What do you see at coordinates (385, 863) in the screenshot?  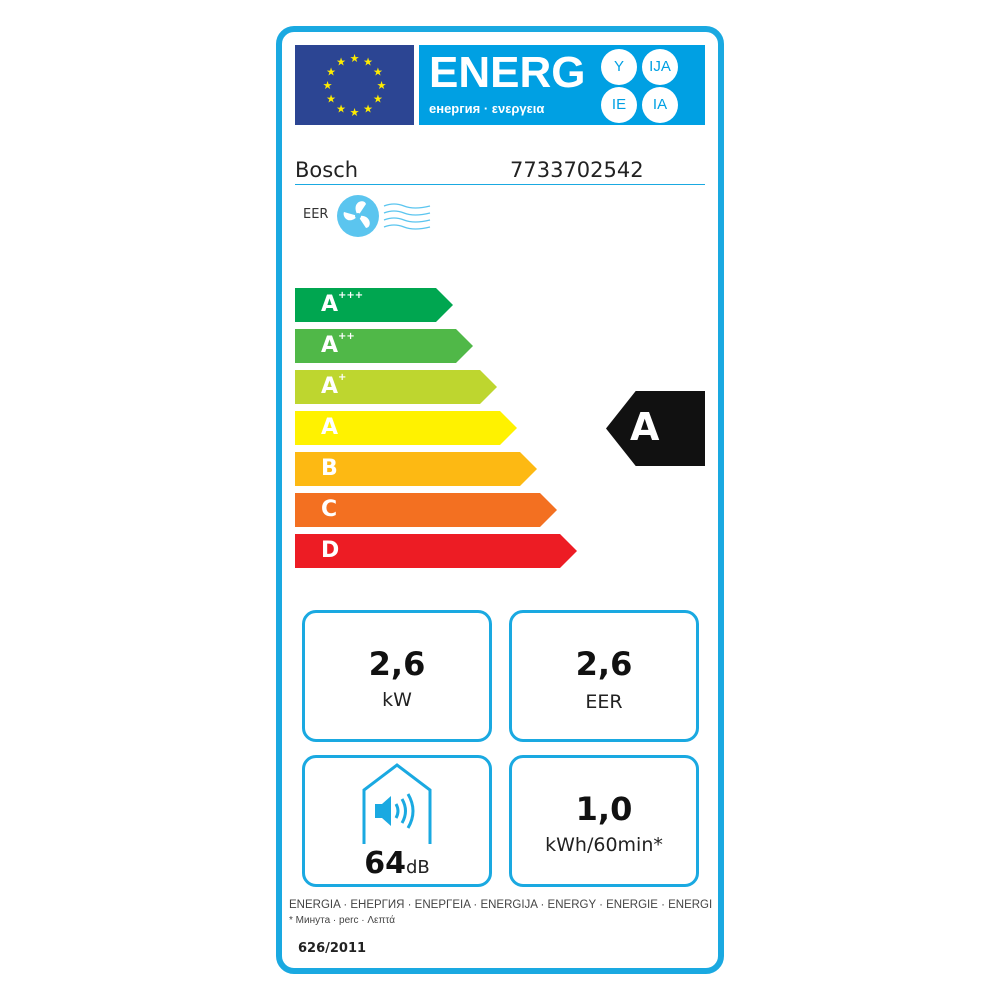 I see `noise-value: 64` at bounding box center [385, 863].